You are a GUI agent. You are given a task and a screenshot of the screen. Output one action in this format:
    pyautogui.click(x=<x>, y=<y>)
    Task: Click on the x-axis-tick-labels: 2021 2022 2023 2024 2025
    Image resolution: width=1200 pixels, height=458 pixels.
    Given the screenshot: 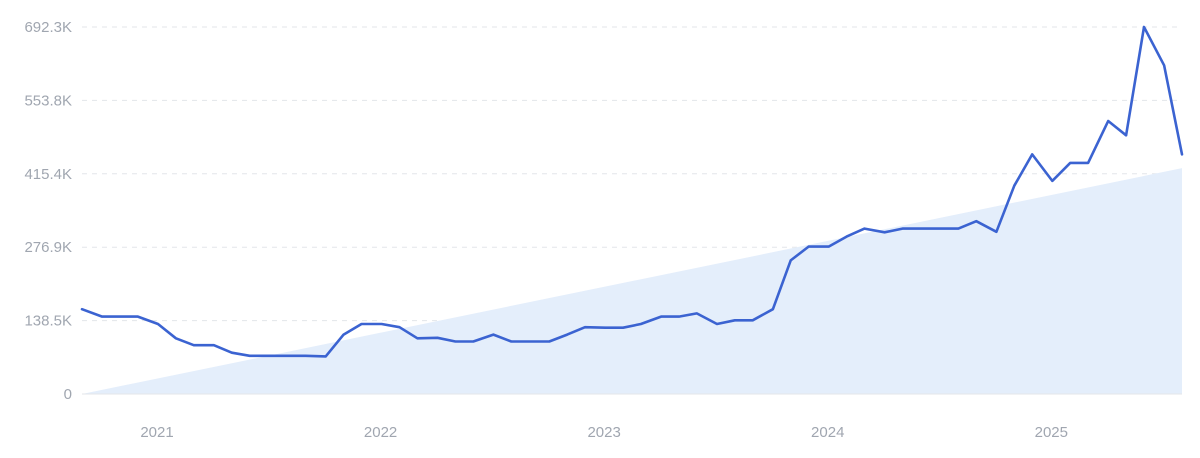 What is the action you would take?
    pyautogui.click(x=604, y=432)
    